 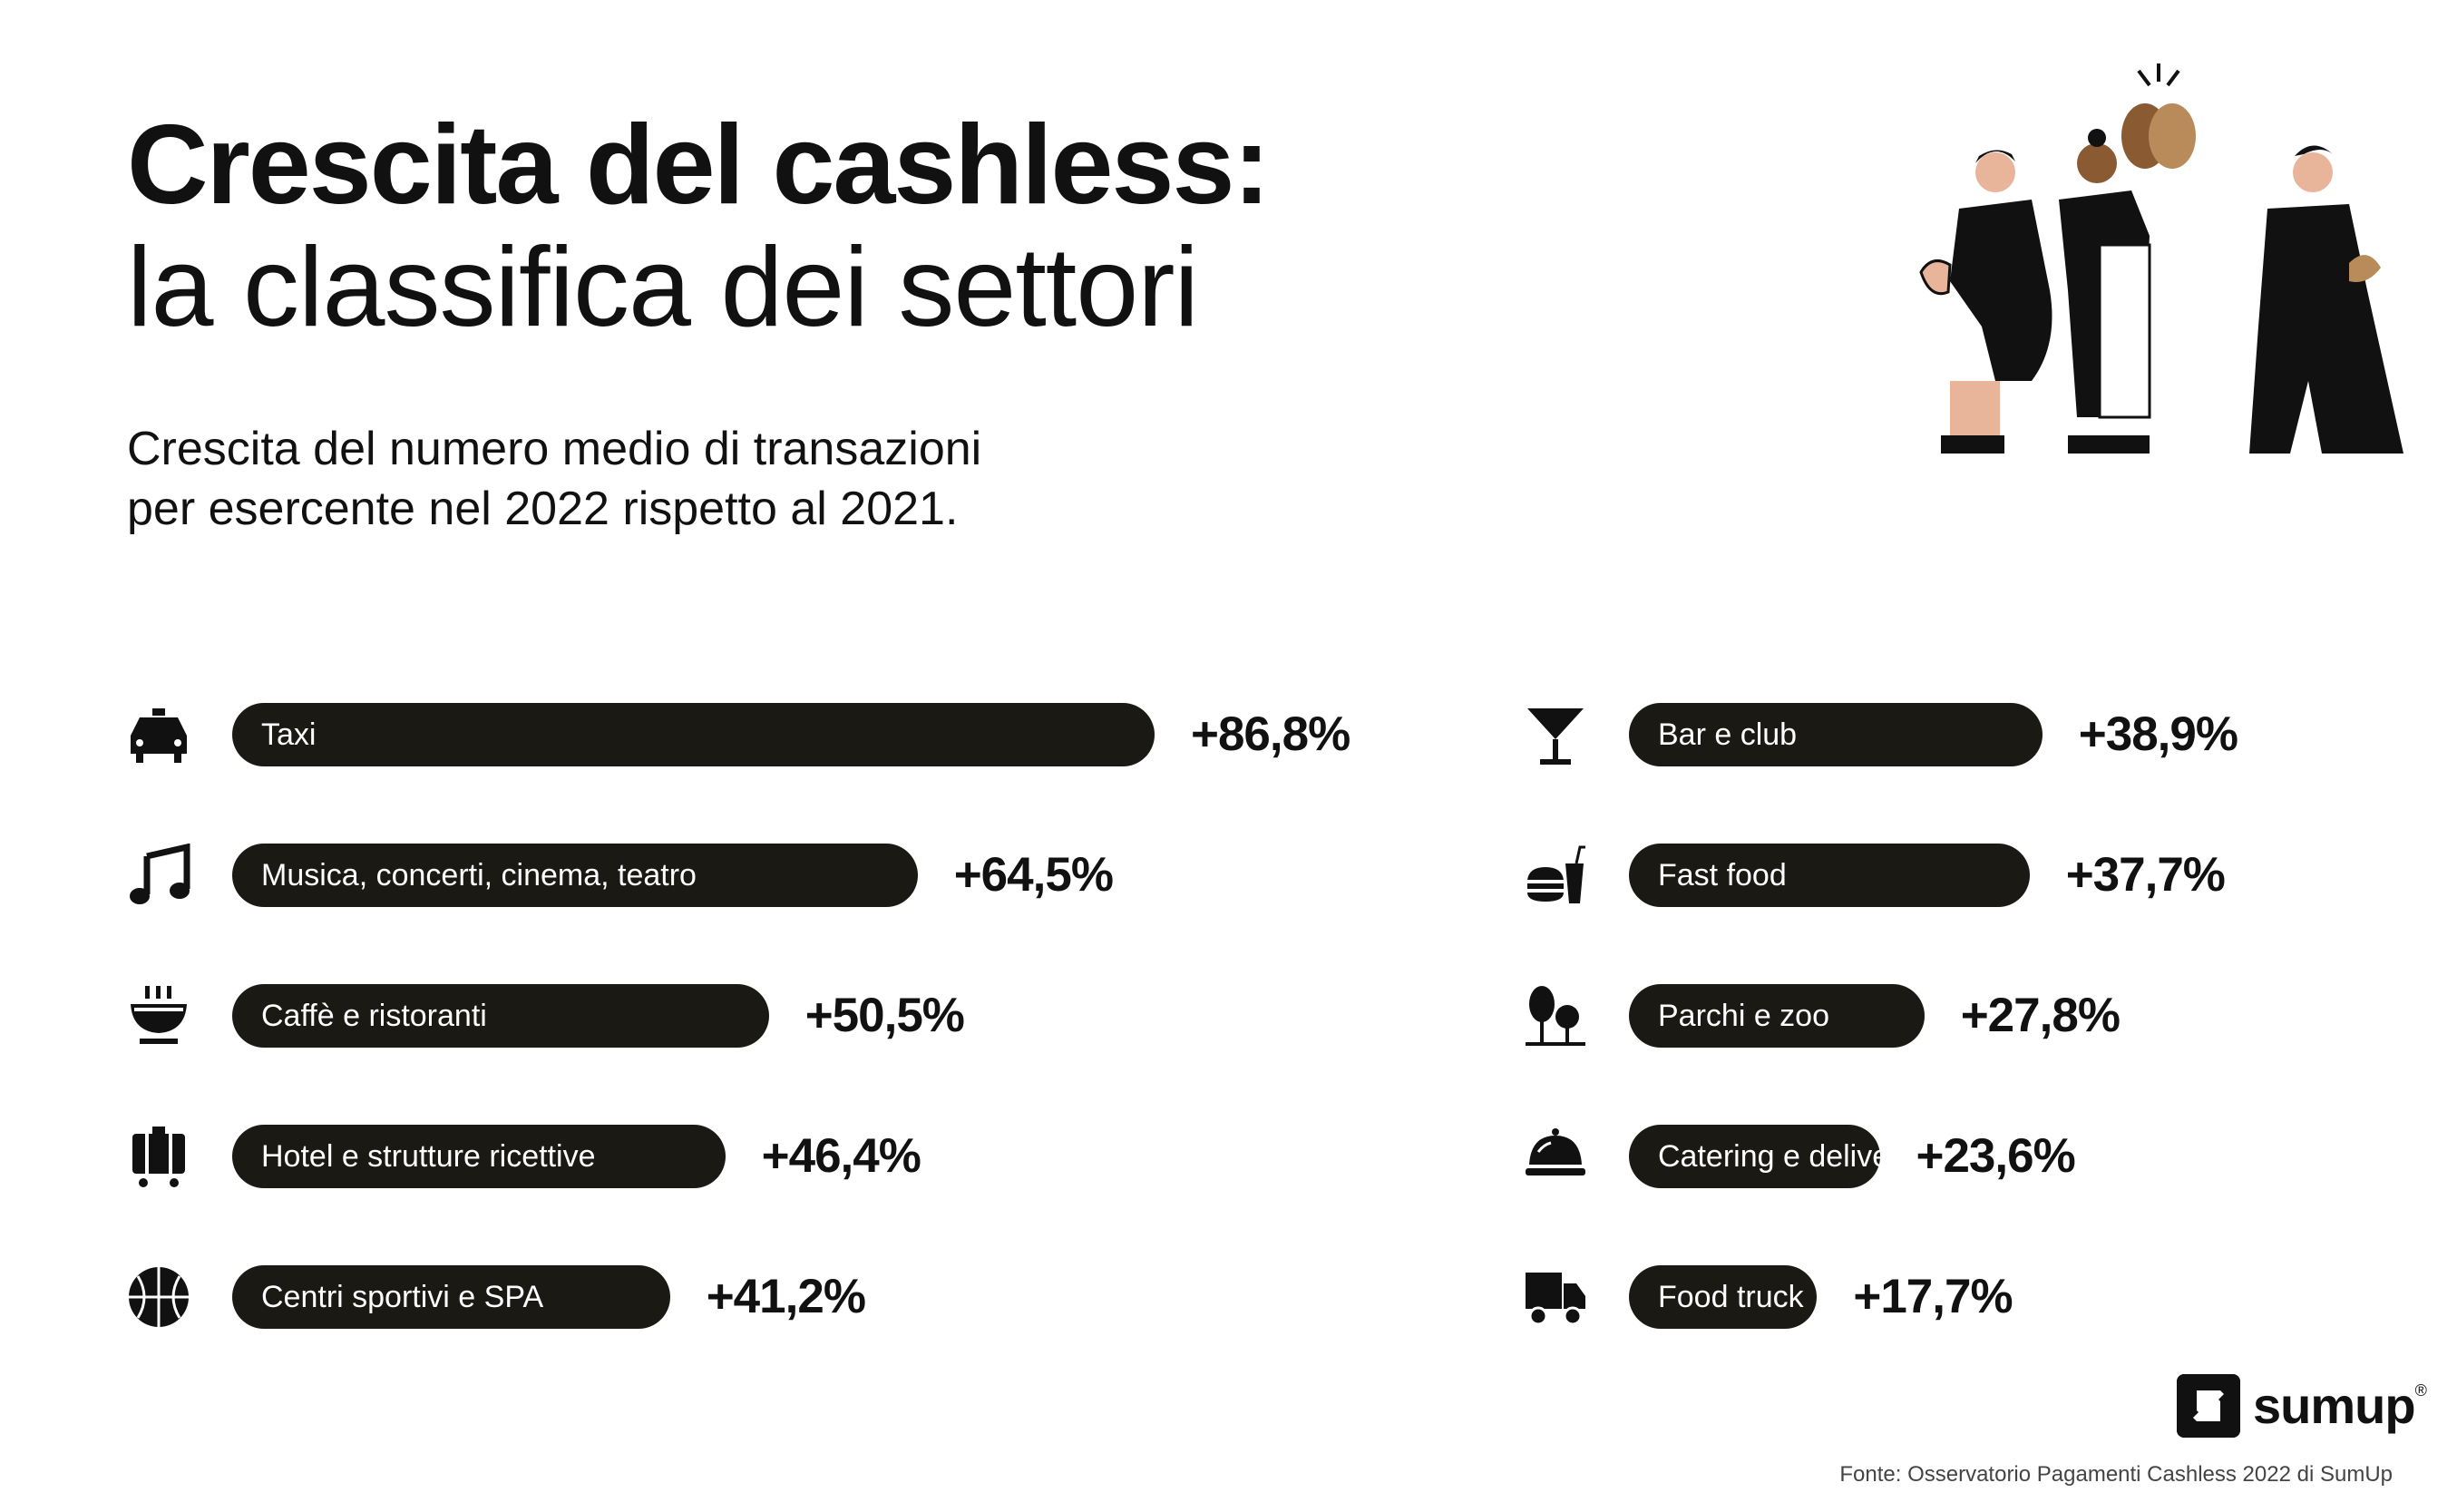 I want to click on title-line-2: la classifica dei settori, so click(x=663, y=287).